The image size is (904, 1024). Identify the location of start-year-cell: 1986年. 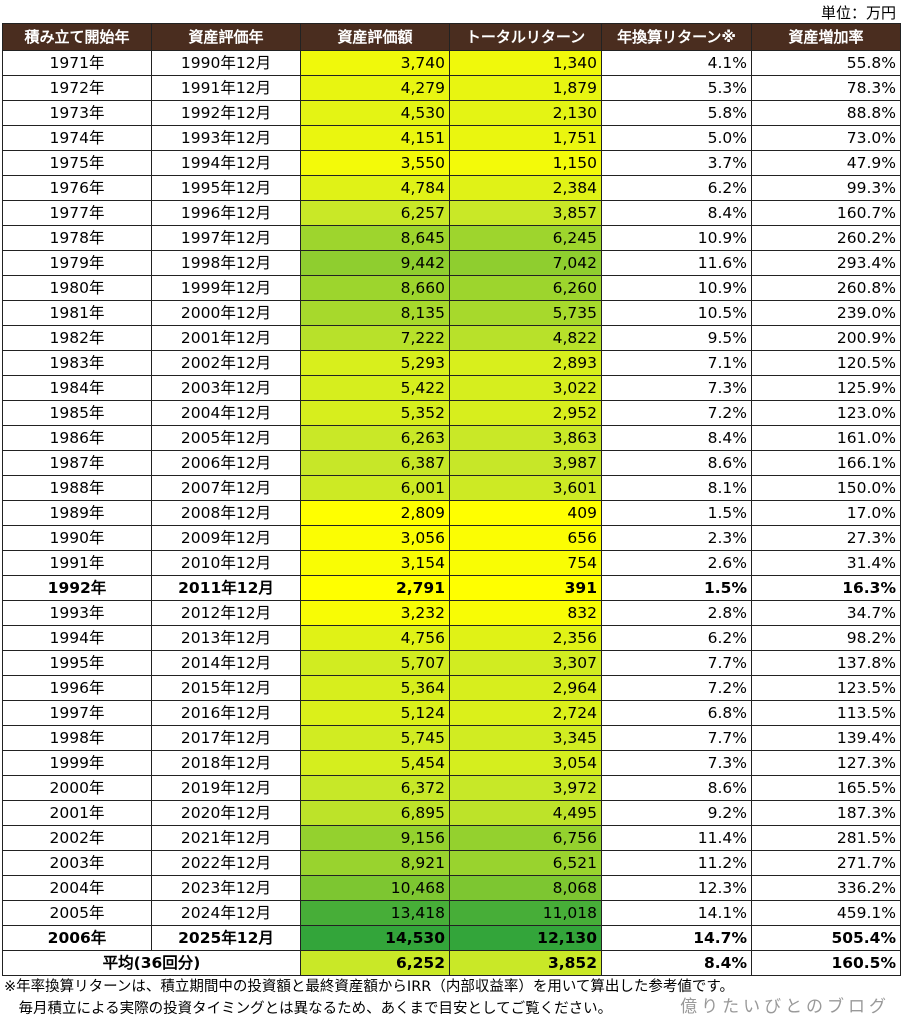
(77, 438).